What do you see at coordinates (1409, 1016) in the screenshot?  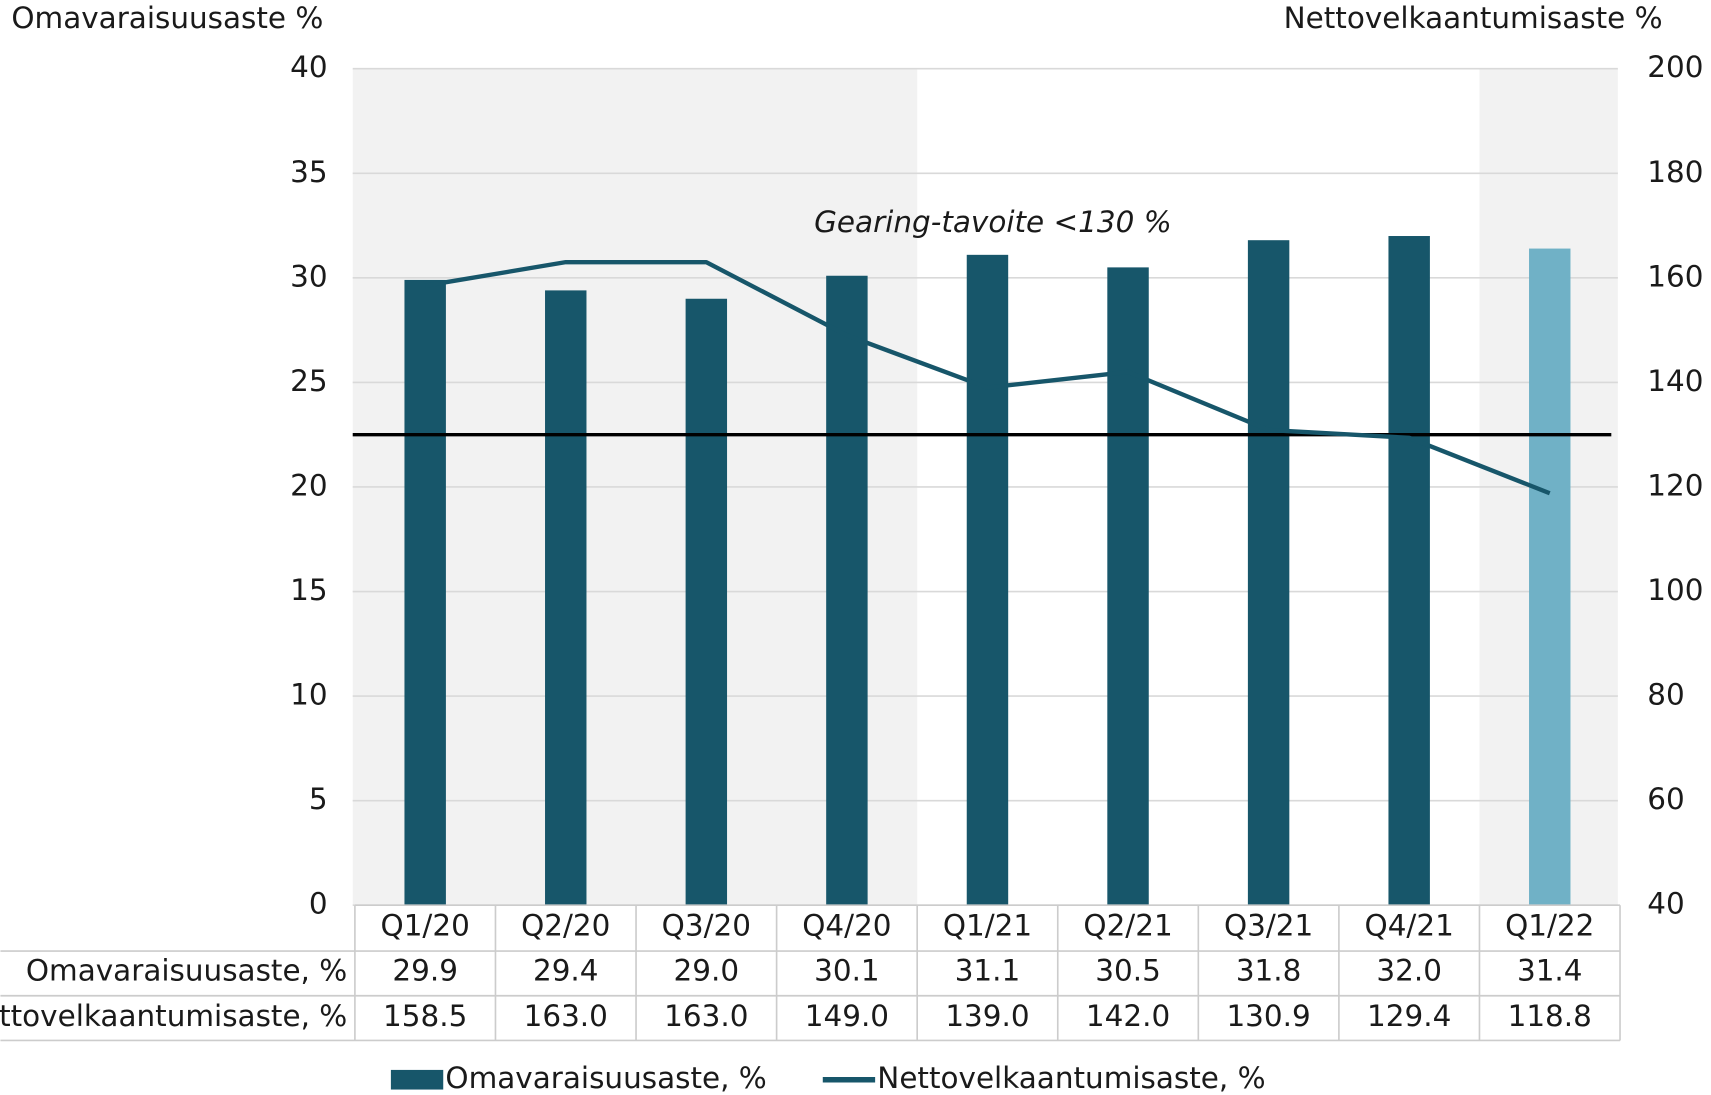 I see `table-cell: 129.4` at bounding box center [1409, 1016].